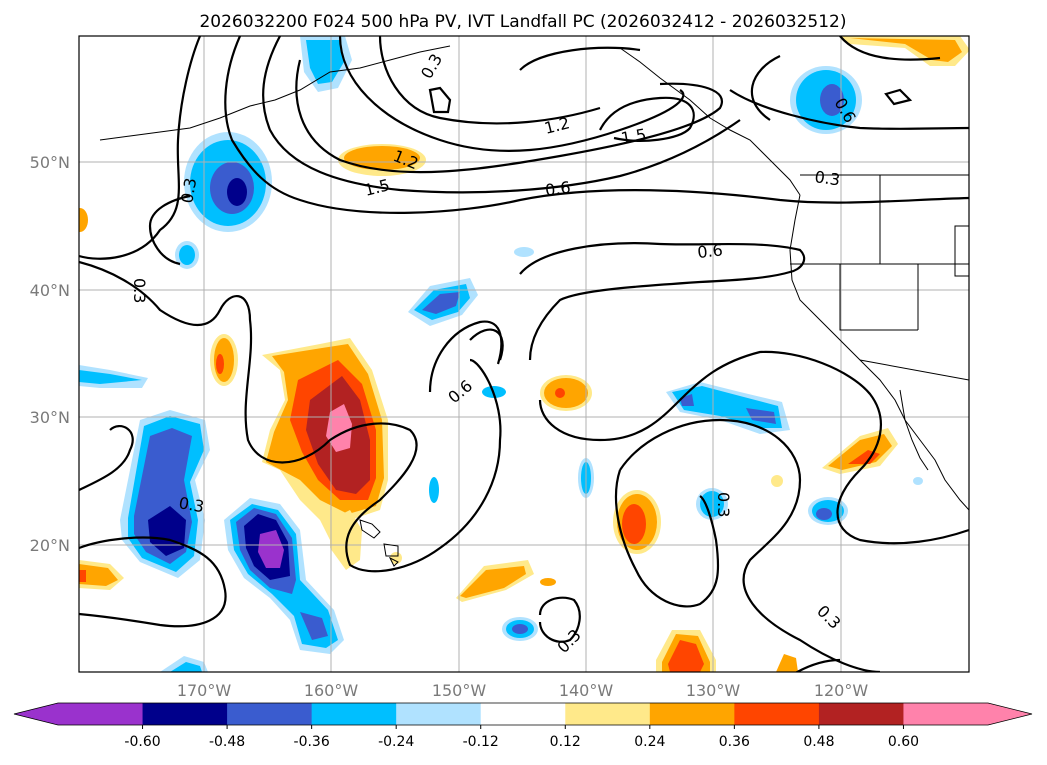 This screenshot has height=765, width=1047. Describe the element at coordinates (142, 742) in the screenshot. I see `colorbar-tick-label: -0.60` at that location.